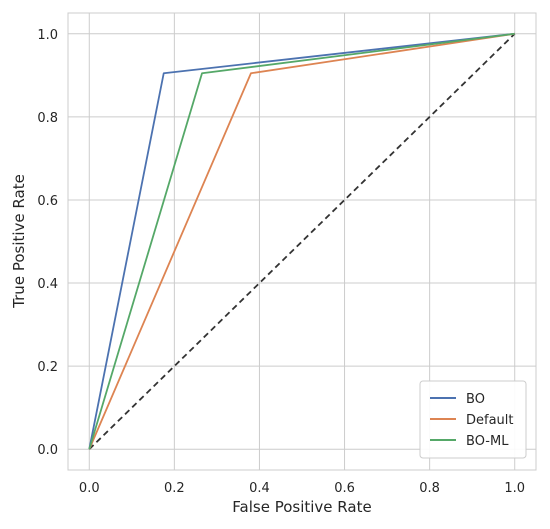 Image resolution: width=550 pixels, height=529 pixels. What do you see at coordinates (429, 488) in the screenshot?
I see `x-tick-label: 0.8` at bounding box center [429, 488].